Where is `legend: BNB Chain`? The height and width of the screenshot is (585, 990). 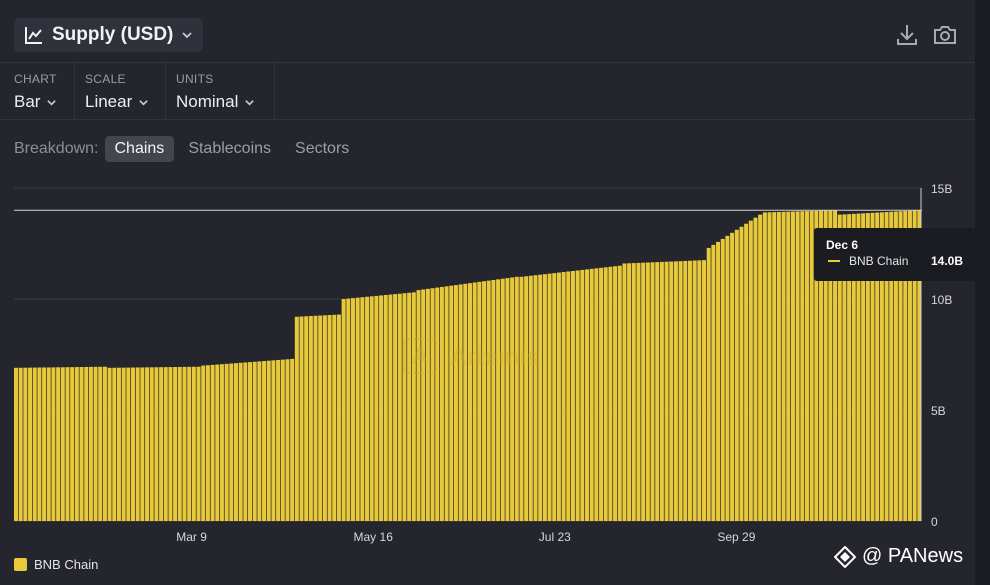 legend: BNB Chain is located at coordinates (56, 564).